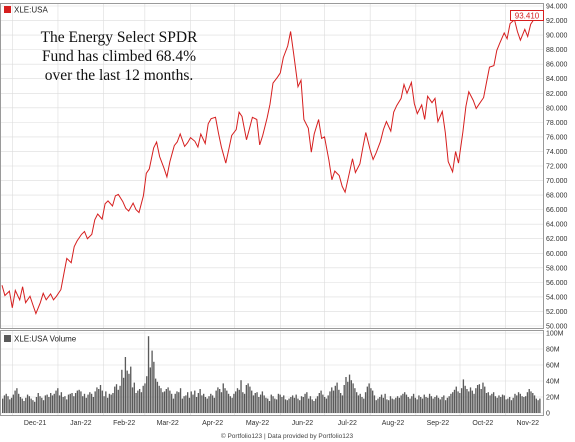  Describe the element at coordinates (557, 137) in the screenshot. I see `price-y-tick-label: 76.000` at that location.